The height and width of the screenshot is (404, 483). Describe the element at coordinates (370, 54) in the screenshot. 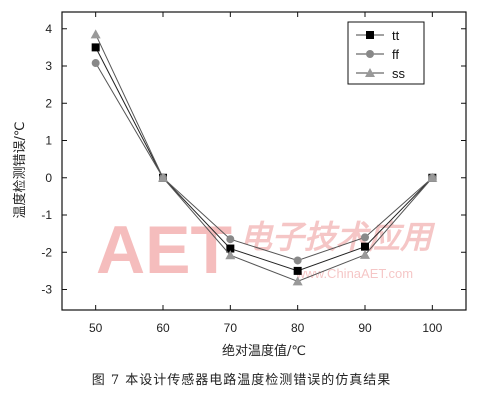

I see `legend-marker-ff` at that location.